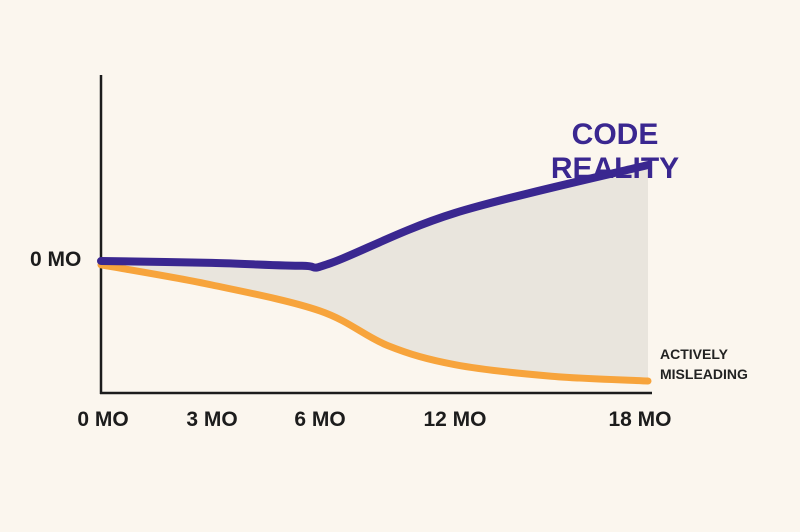 The width and height of the screenshot is (800, 532). I want to click on x-tick-label: 12 MO, so click(455, 419).